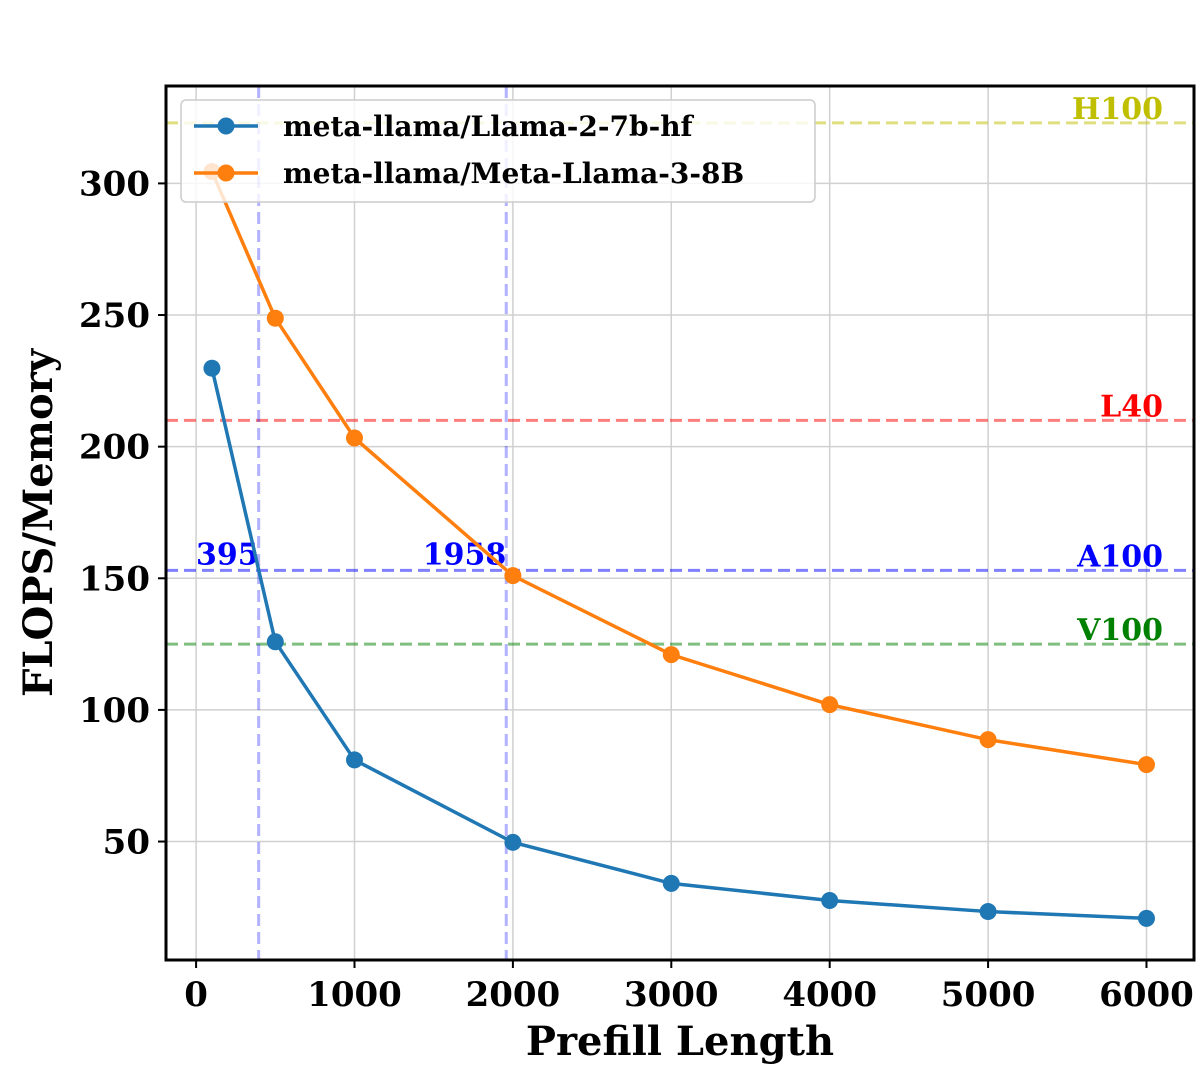  What do you see at coordinates (671, 995) in the screenshot?
I see `x-tick-label: 3000` at bounding box center [671, 995].